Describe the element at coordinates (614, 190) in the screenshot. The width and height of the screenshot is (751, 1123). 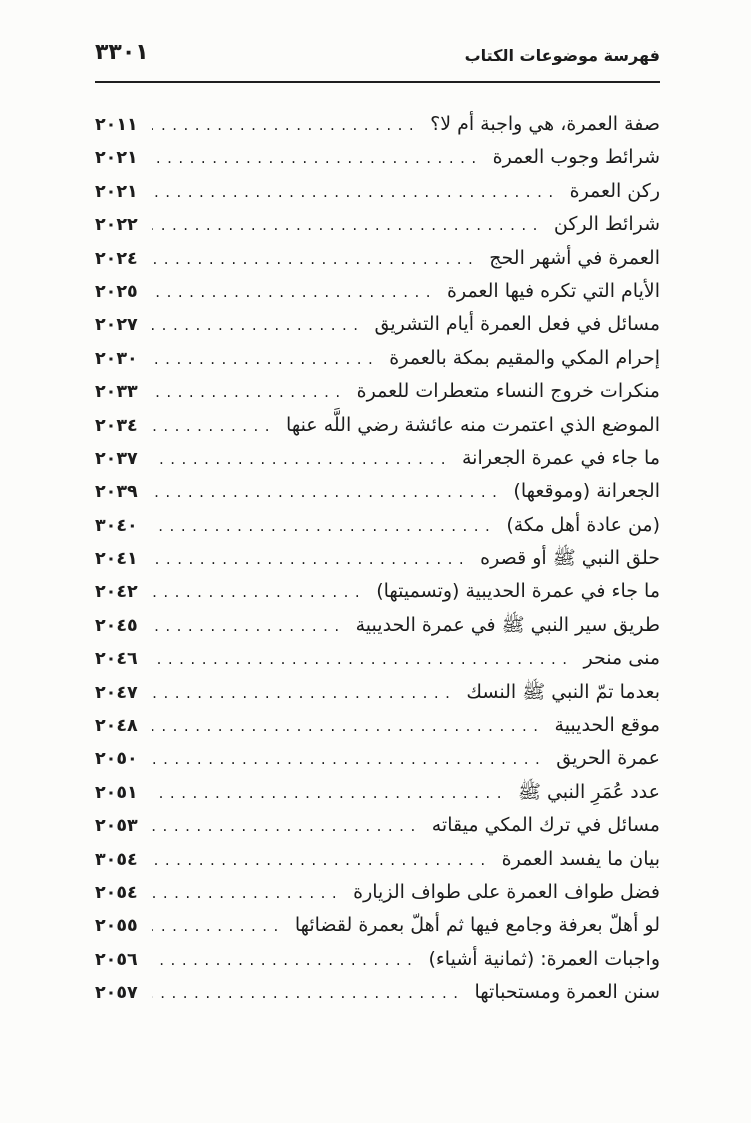
I see `toc-entry-title: ركن العمرة` at that location.